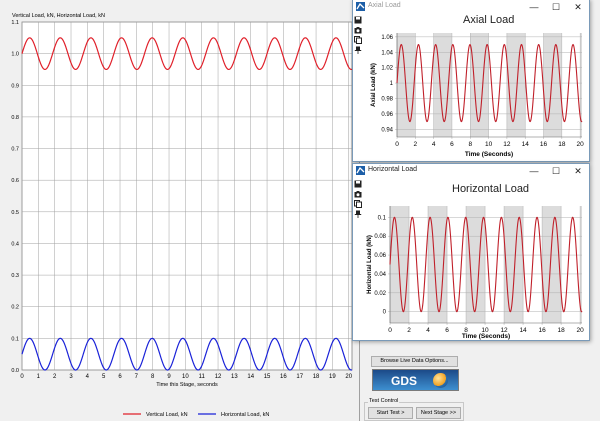 This screenshot has height=421, width=600. Describe the element at coordinates (471, 171) in the screenshot. I see `horizontal-window-titlebar: Horizontal Load — ☐ ✕` at that location.